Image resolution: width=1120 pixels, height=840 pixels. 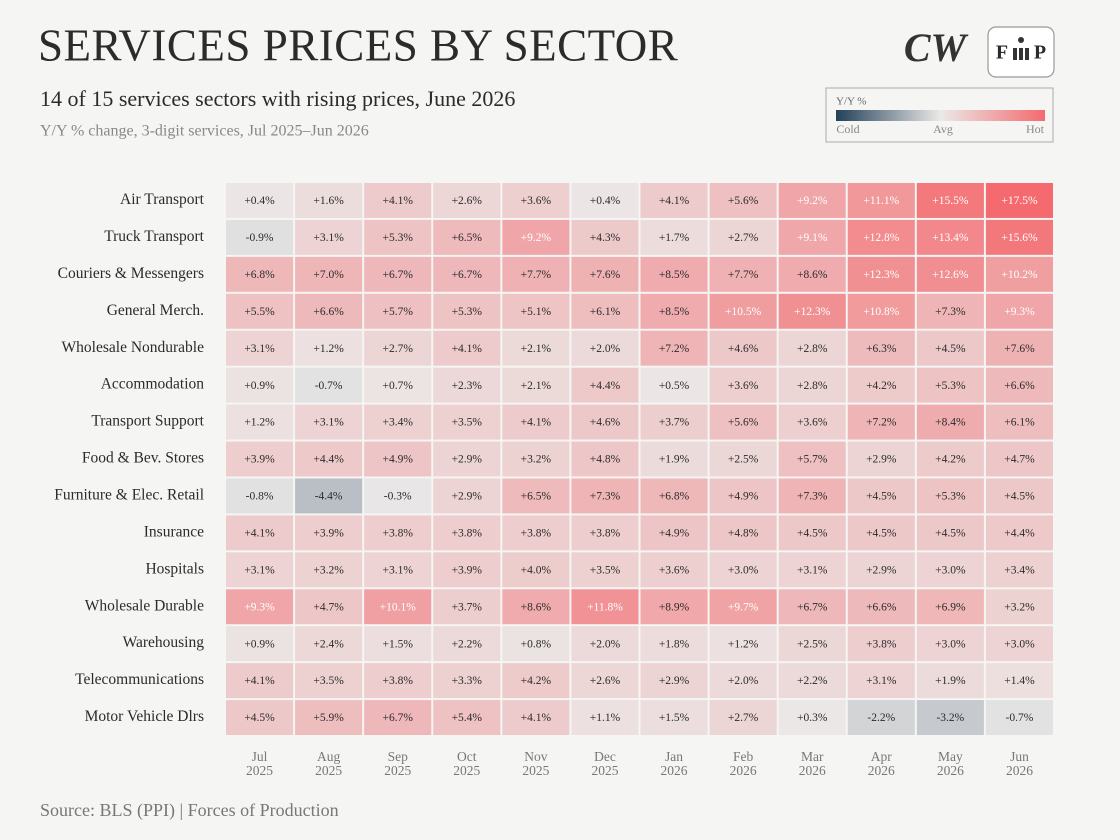 What do you see at coordinates (1002, 53) in the screenshot?
I see `brand-logo: F` at bounding box center [1002, 53].